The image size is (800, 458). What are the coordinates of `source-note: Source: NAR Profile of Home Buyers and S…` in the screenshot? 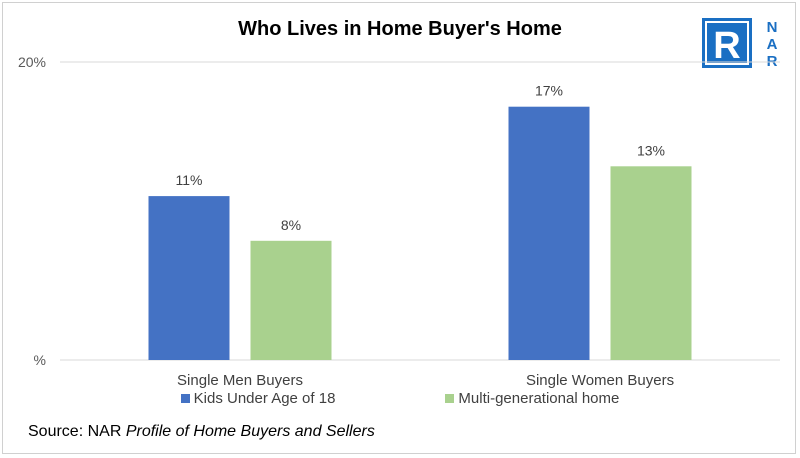 It's located at (201, 432).